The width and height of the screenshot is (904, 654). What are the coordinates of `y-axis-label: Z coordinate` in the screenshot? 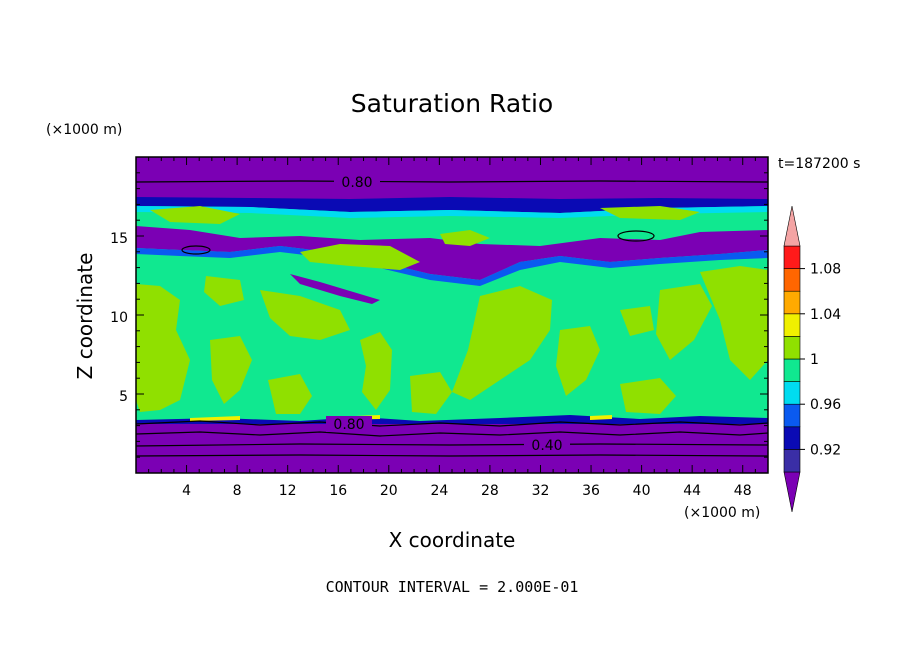 It's located at (85, 316).